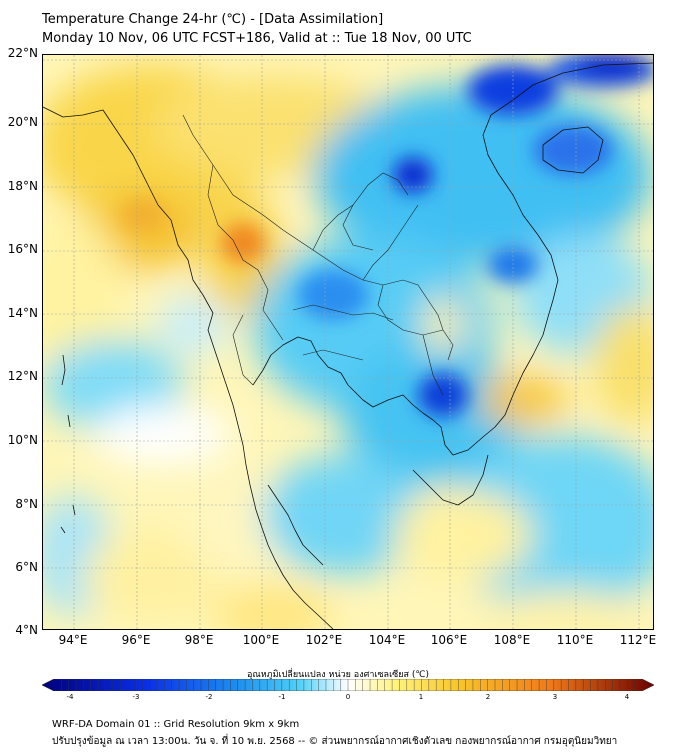 The width and height of the screenshot is (676, 756). What do you see at coordinates (22, 376) in the screenshot?
I see `lat-label: 12°N` at bounding box center [22, 376].